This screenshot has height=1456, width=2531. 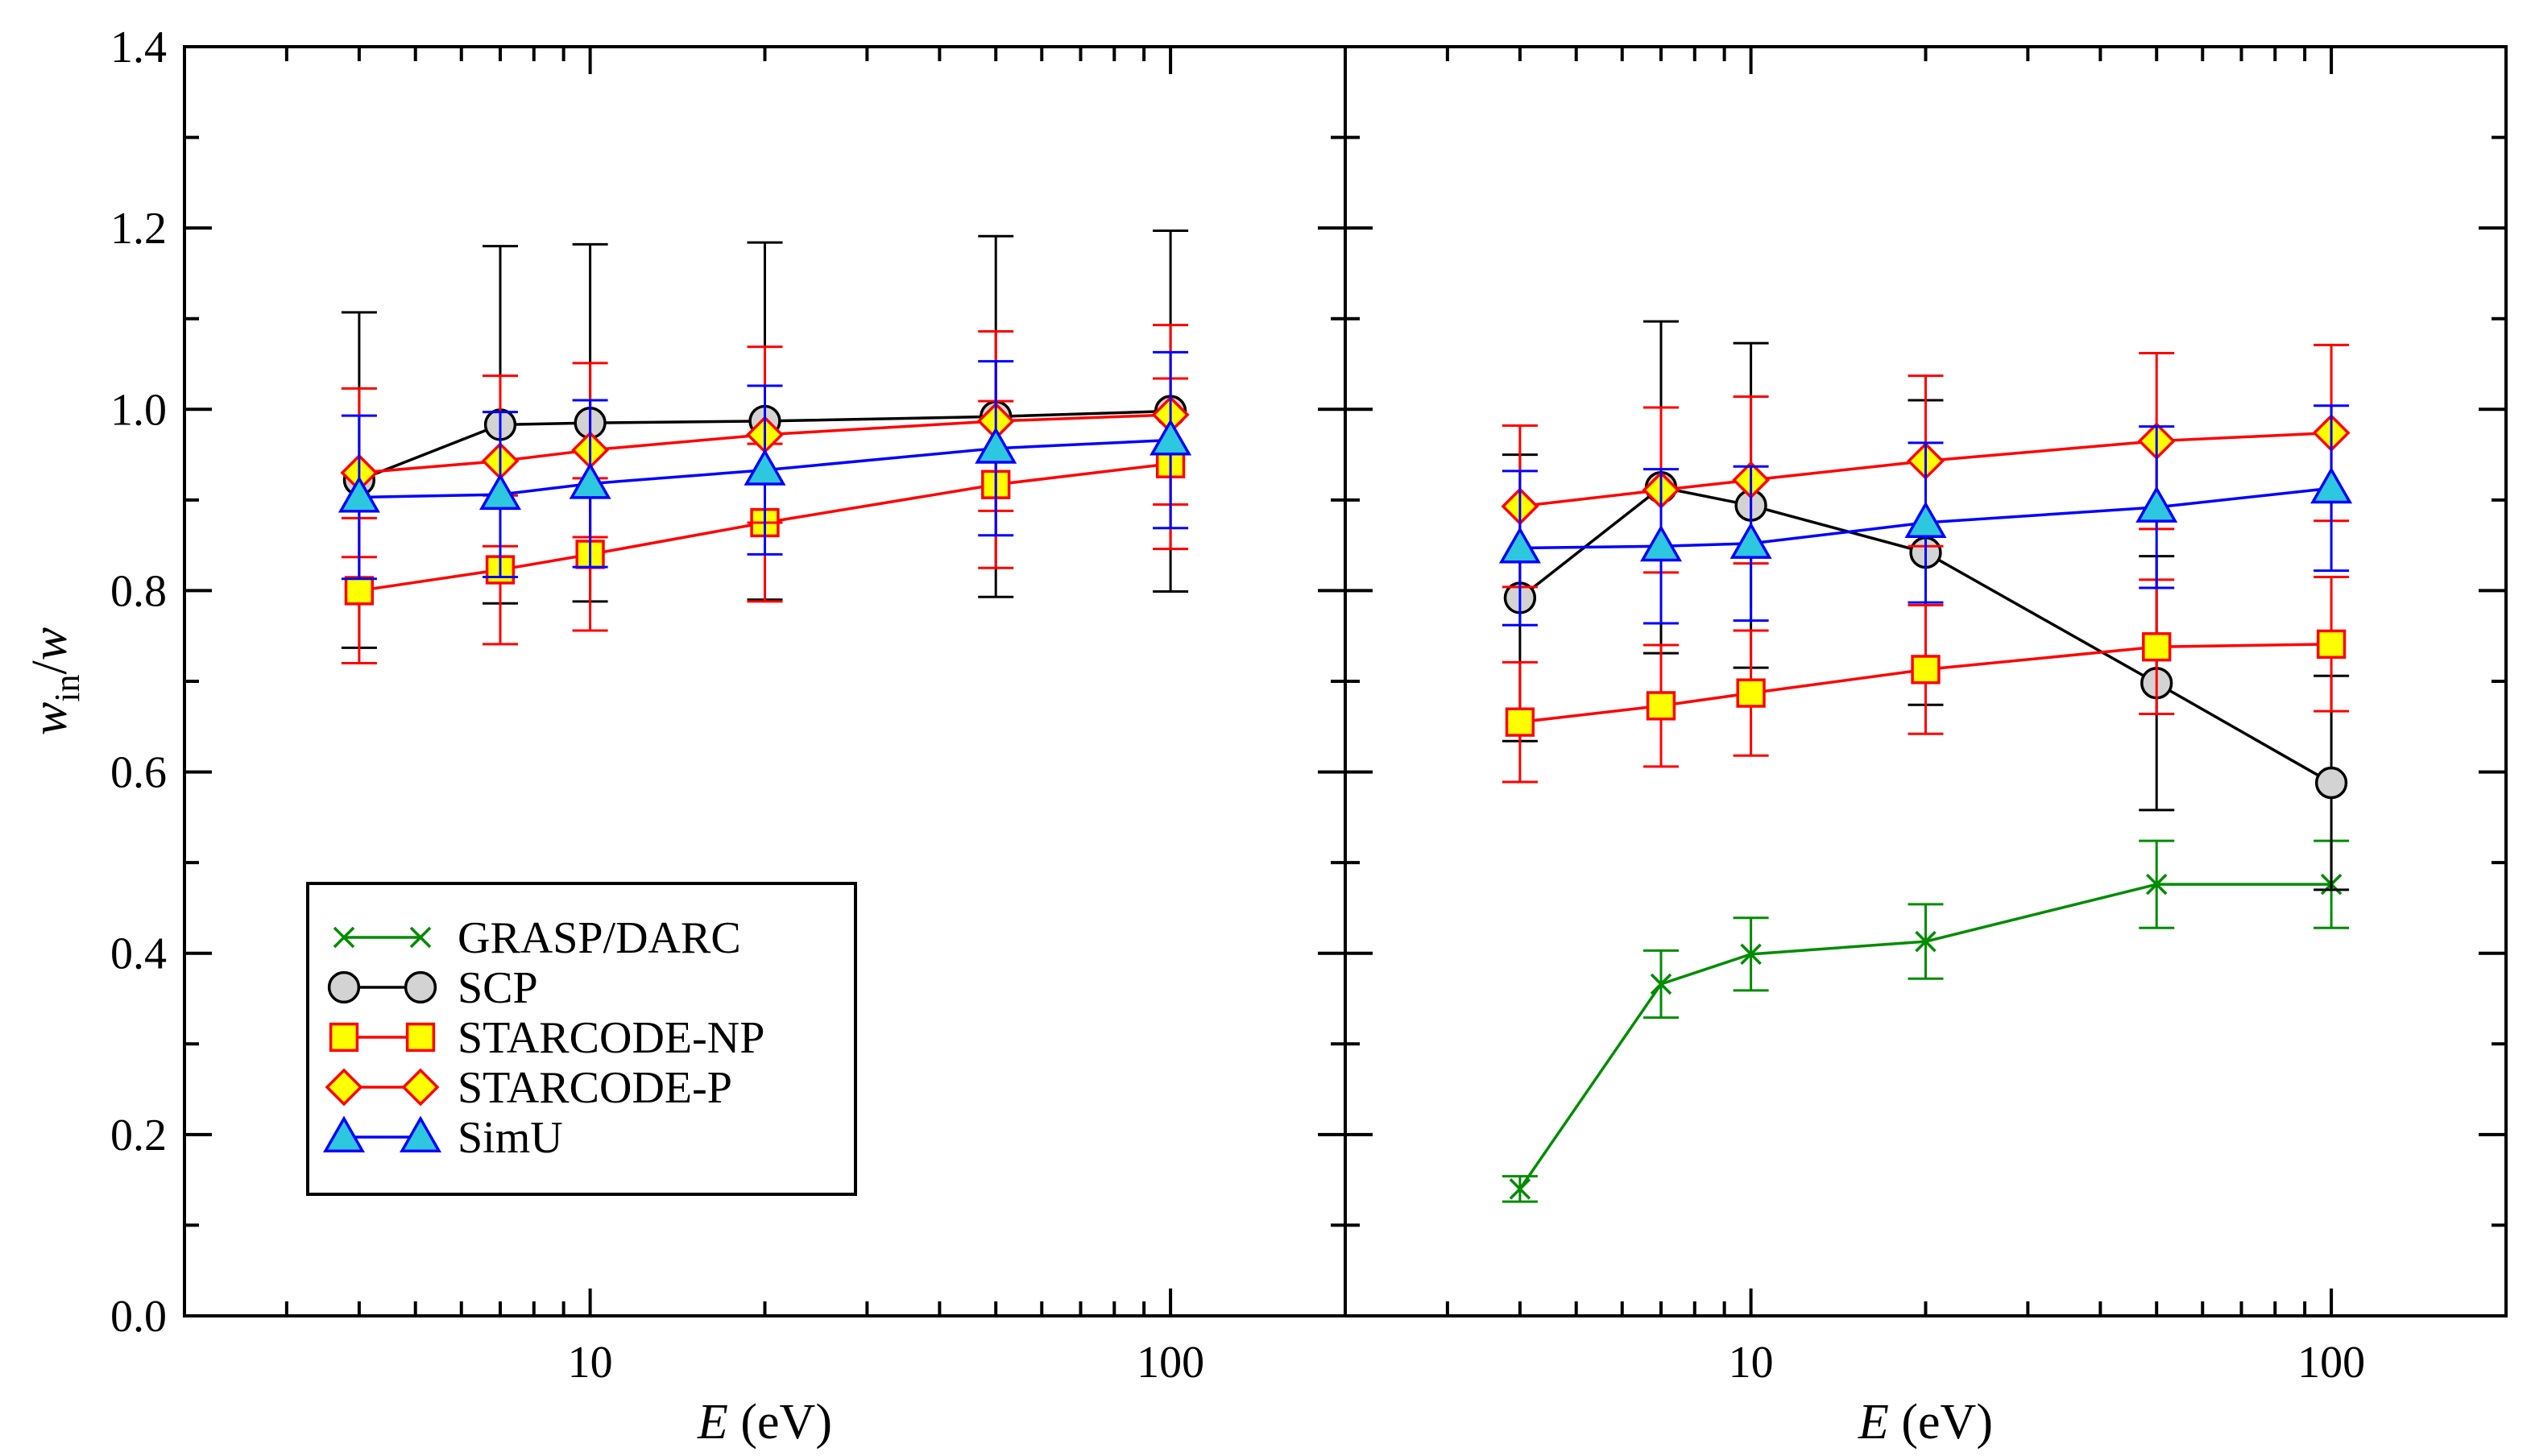 What do you see at coordinates (510, 1138) in the screenshot?
I see `legend-label: SimU` at bounding box center [510, 1138].